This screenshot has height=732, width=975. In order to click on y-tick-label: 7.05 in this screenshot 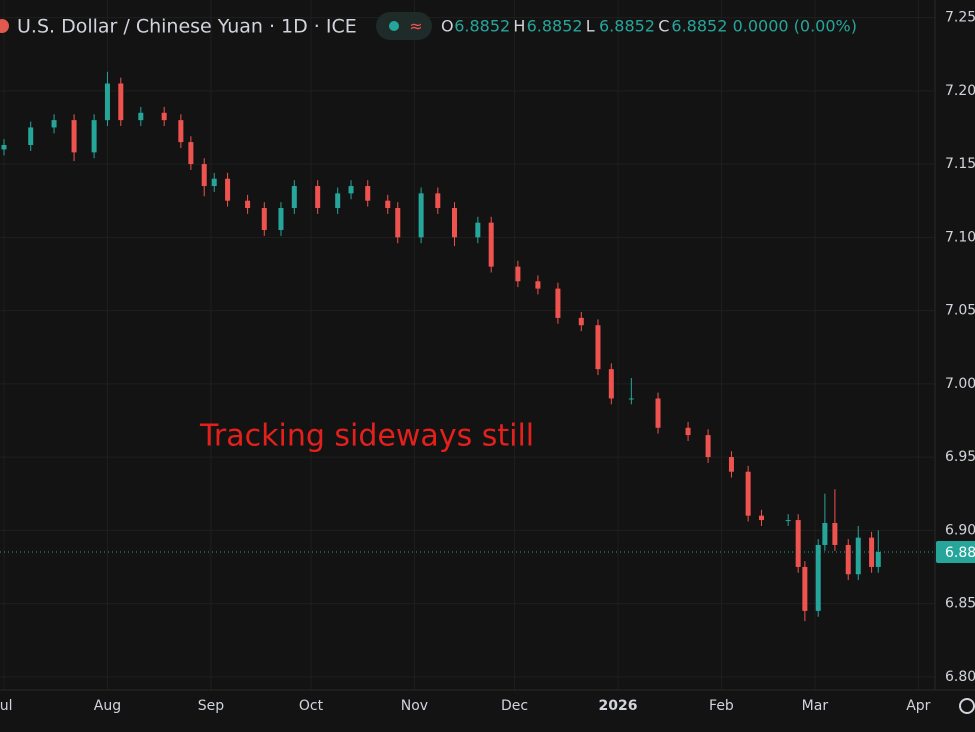, I will do `click(960, 311)`.